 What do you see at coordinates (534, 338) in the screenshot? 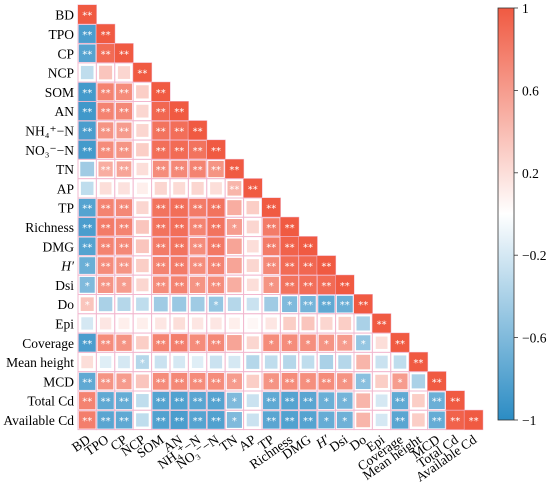
I see `colorbar-tick-label: −0.6` at bounding box center [534, 338].